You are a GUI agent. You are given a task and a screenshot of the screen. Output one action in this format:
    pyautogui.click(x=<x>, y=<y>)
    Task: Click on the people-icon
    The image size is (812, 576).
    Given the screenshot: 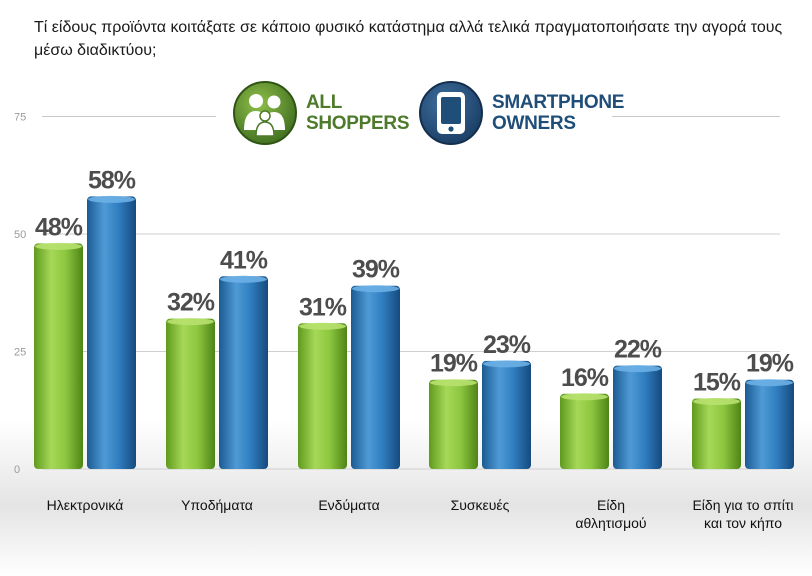 What is the action you would take?
    pyautogui.click(x=265, y=113)
    